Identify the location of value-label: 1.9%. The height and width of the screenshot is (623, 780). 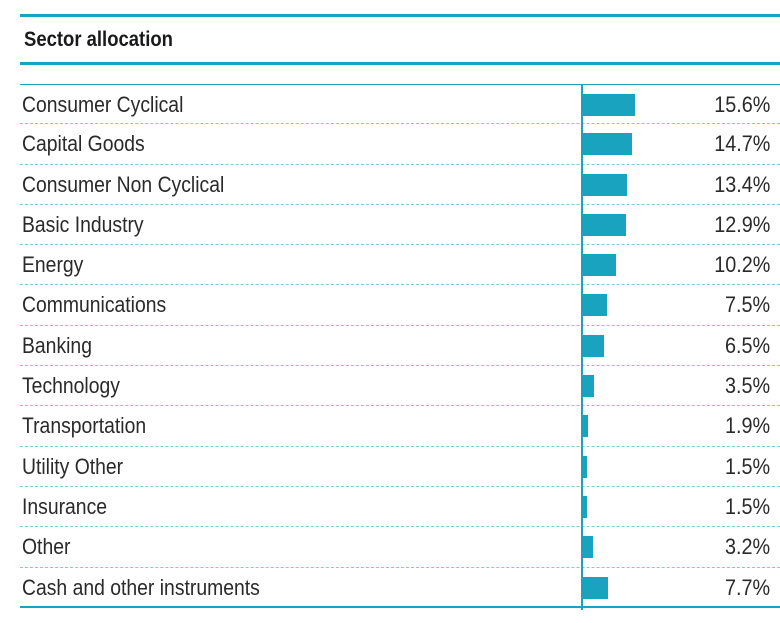
(747, 426).